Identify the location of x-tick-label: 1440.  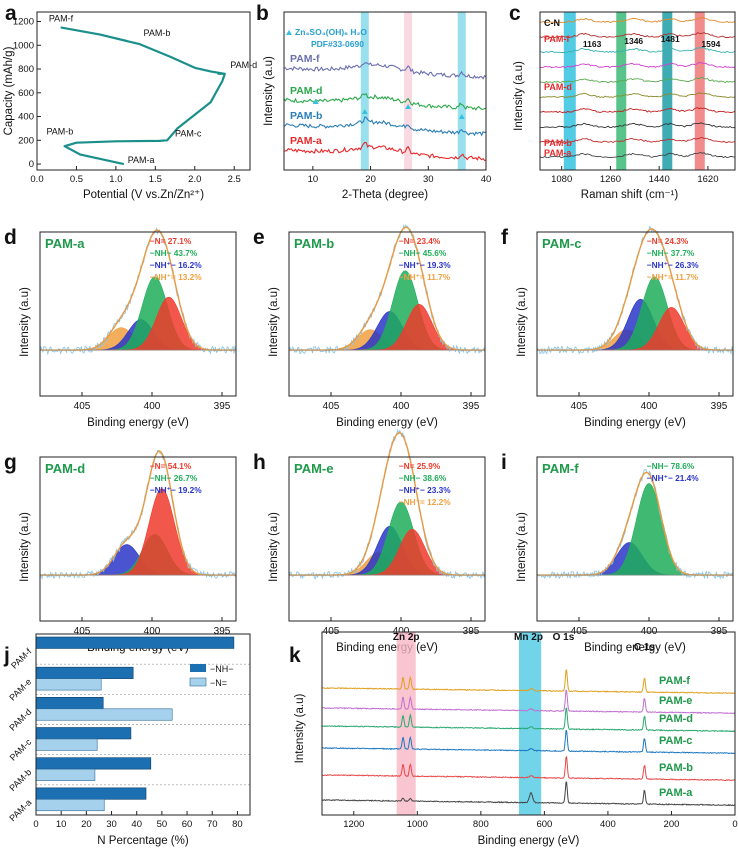
(659, 179).